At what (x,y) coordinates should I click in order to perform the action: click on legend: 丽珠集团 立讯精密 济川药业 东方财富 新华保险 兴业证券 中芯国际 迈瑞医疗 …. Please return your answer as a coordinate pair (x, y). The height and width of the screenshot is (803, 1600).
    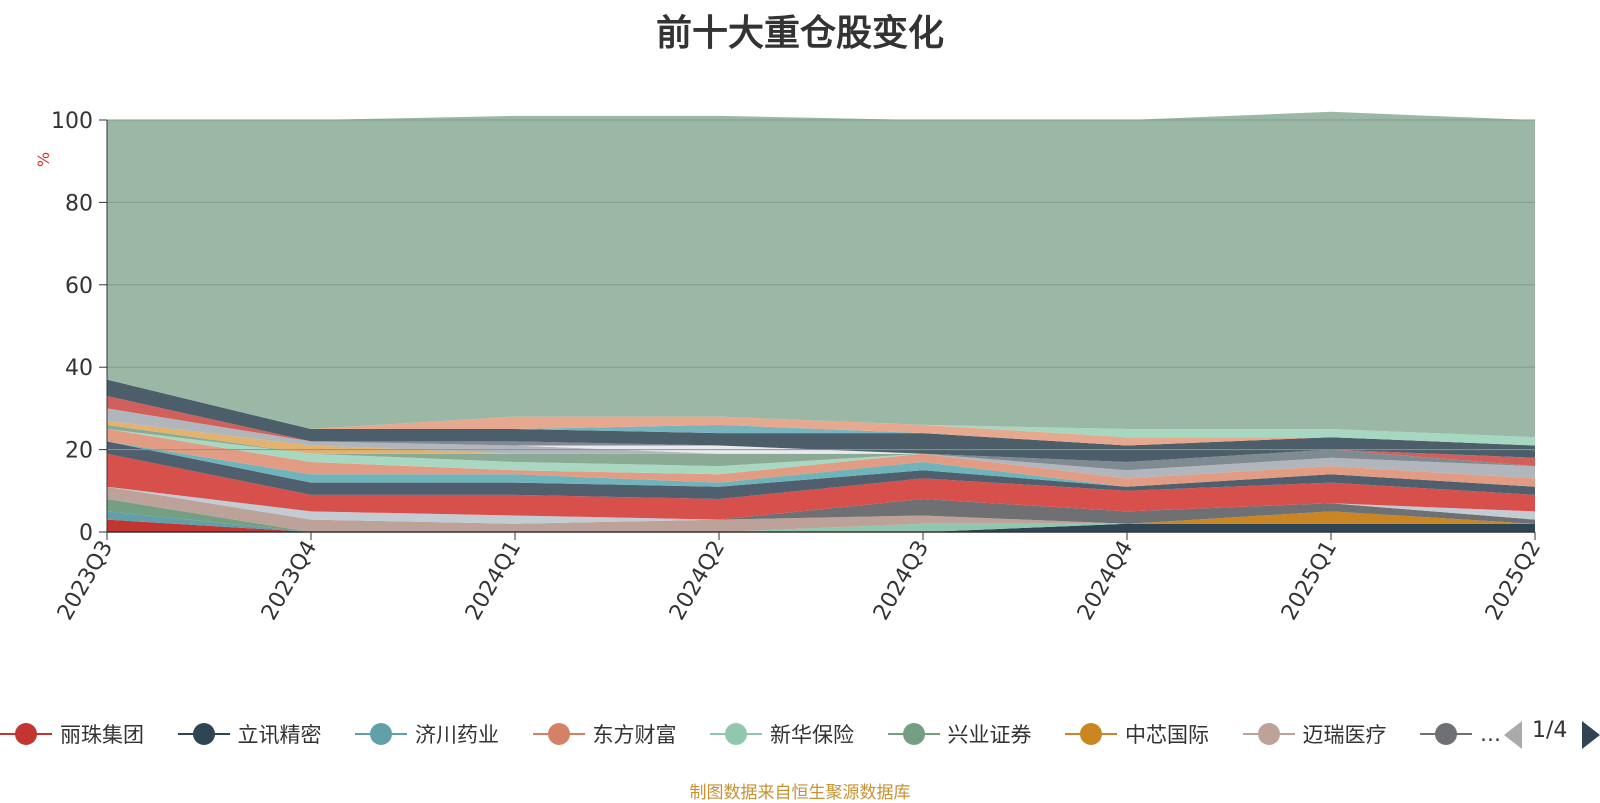
    Looking at the image, I should click on (800, 734).